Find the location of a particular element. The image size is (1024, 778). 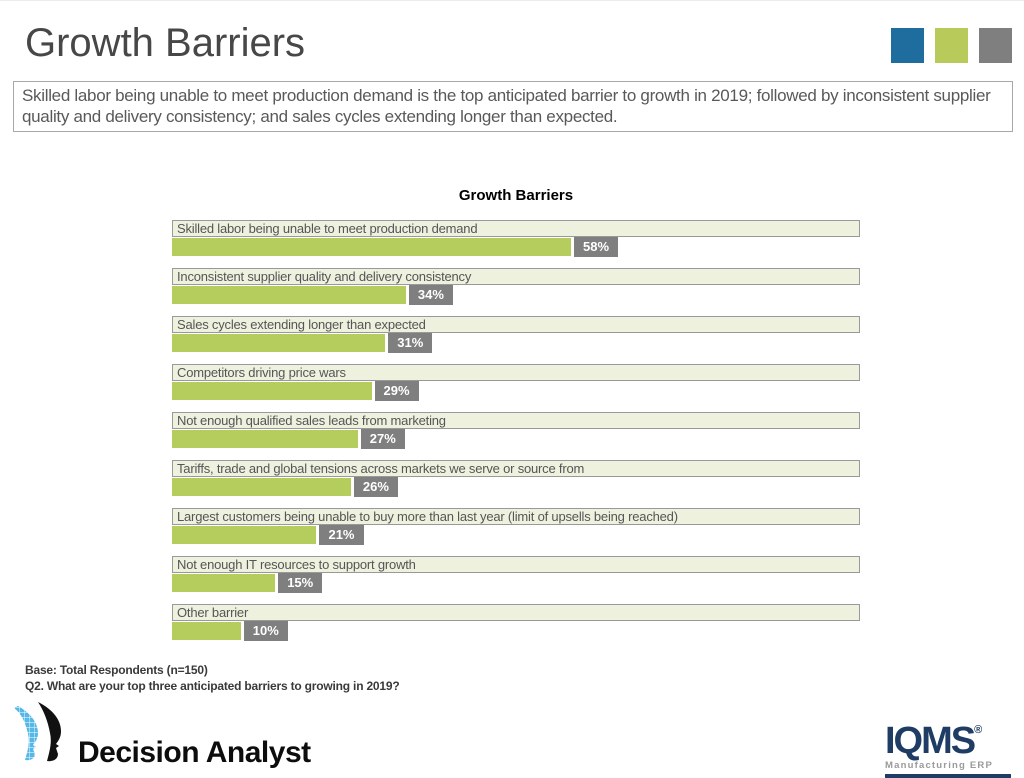

blue-square is located at coordinates (907, 45).